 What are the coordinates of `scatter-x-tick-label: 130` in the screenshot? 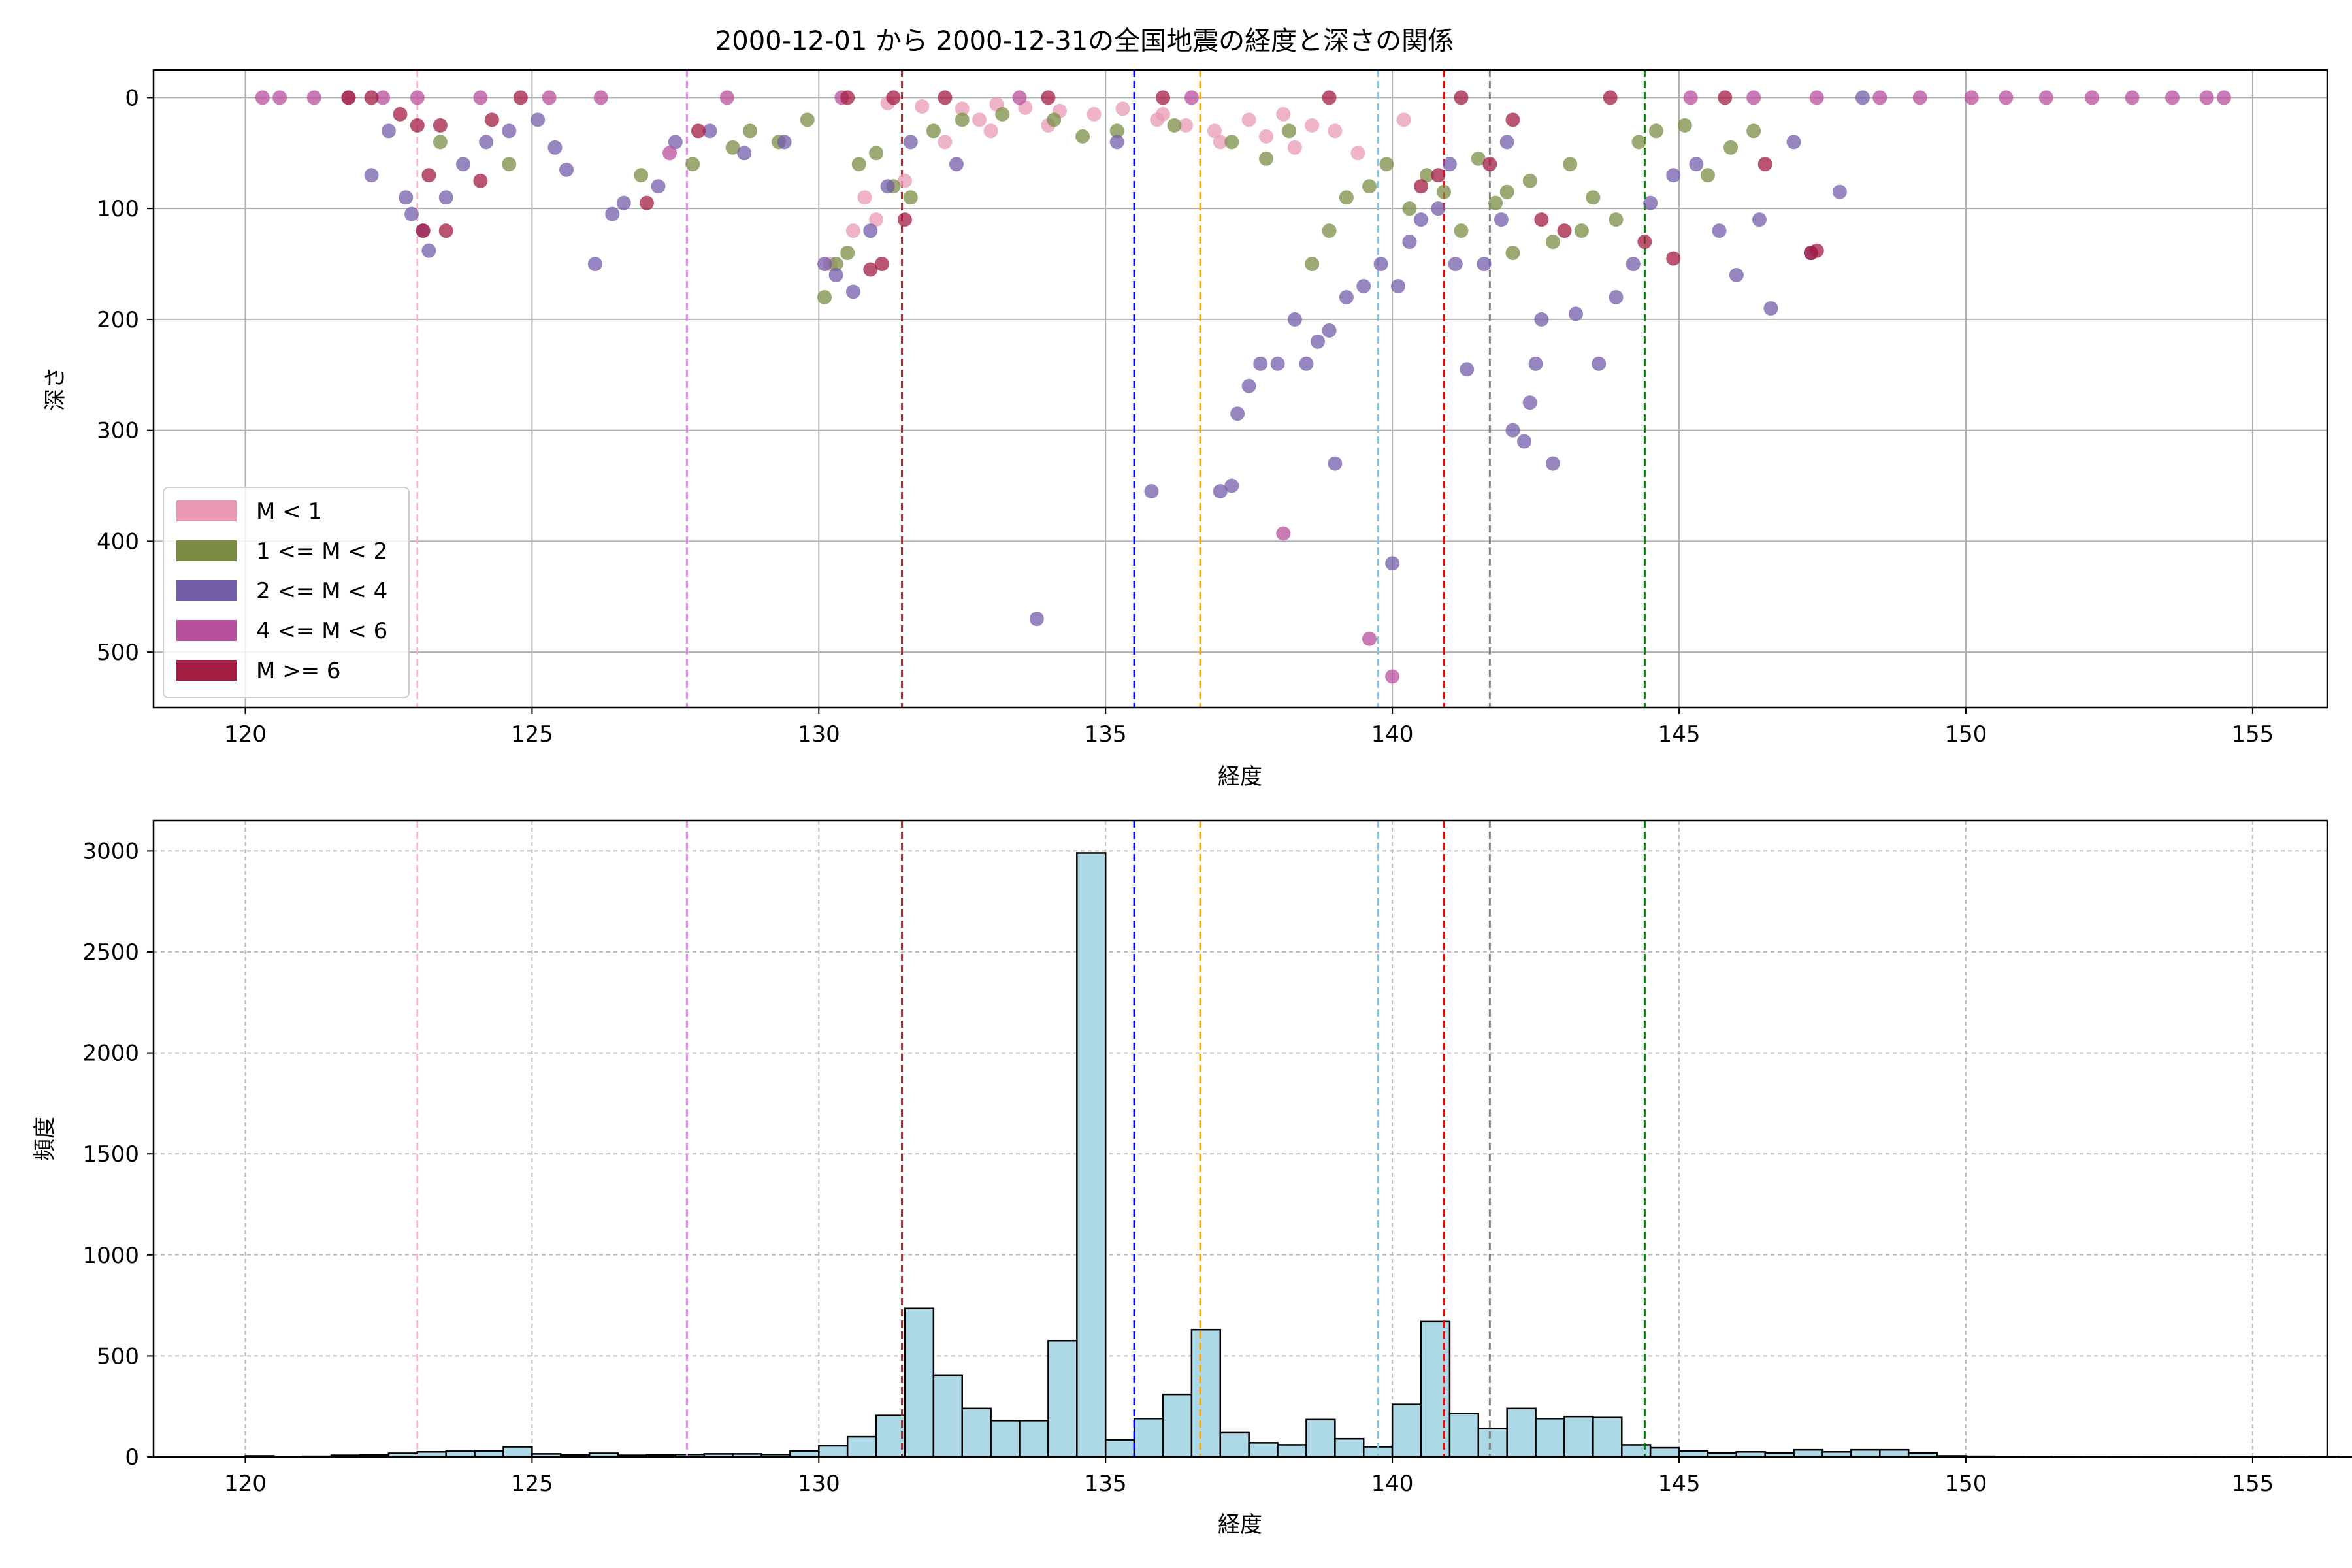 It's located at (819, 734).